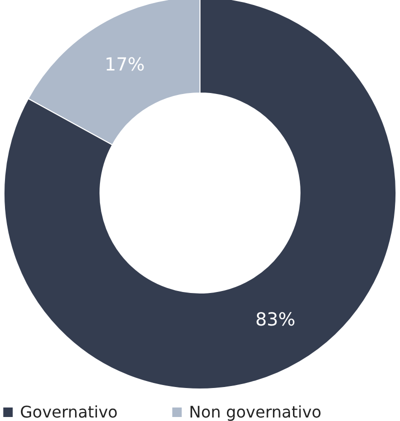 This screenshot has height=421, width=400. I want to click on legend-label: Non governativo, so click(255, 411).